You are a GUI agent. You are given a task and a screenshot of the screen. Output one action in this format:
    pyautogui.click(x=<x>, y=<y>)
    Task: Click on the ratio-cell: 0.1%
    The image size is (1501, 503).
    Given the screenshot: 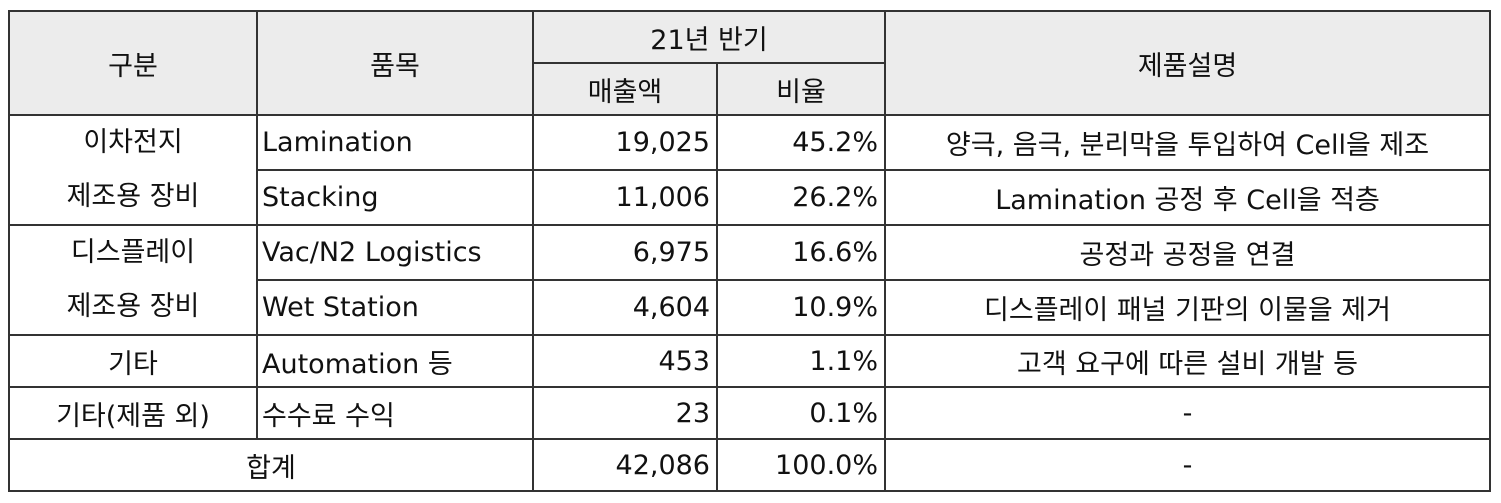 What is the action you would take?
    pyautogui.click(x=801, y=413)
    